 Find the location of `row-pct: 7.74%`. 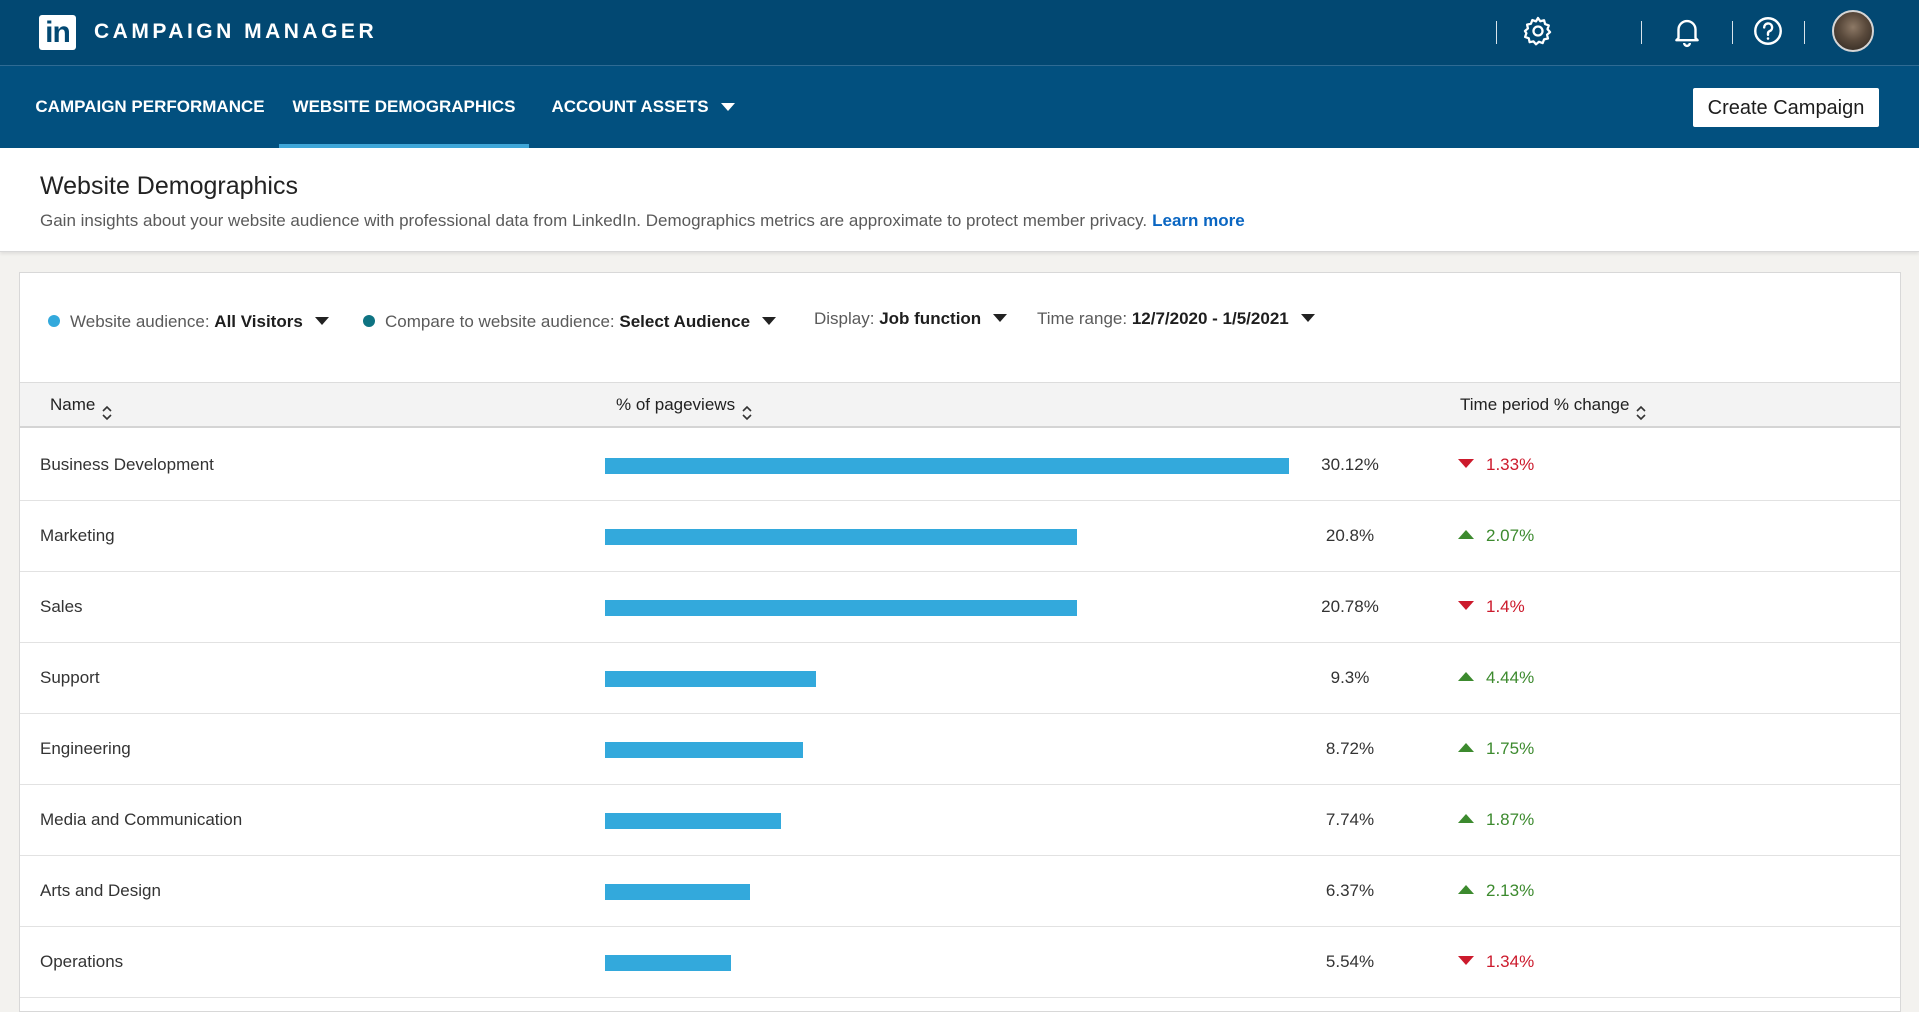

row-pct: 7.74% is located at coordinates (1350, 819).